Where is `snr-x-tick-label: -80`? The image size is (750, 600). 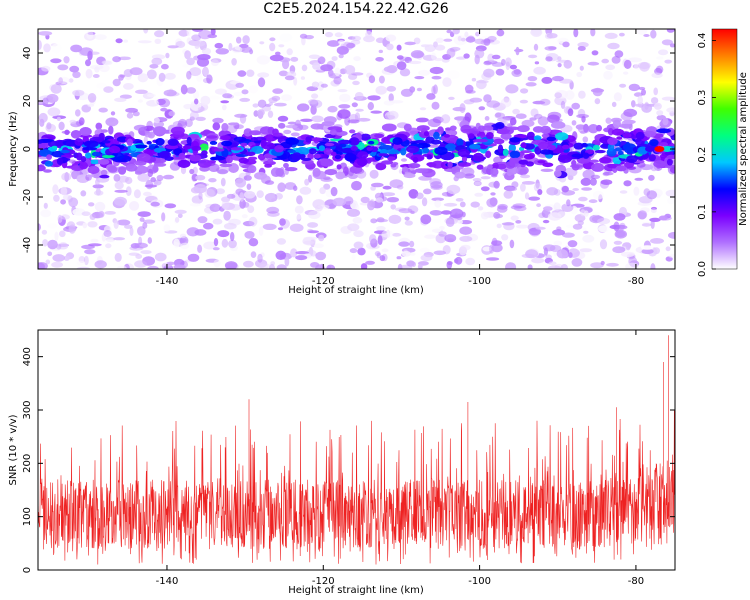
snr-x-tick-label: -80 is located at coordinates (636, 581).